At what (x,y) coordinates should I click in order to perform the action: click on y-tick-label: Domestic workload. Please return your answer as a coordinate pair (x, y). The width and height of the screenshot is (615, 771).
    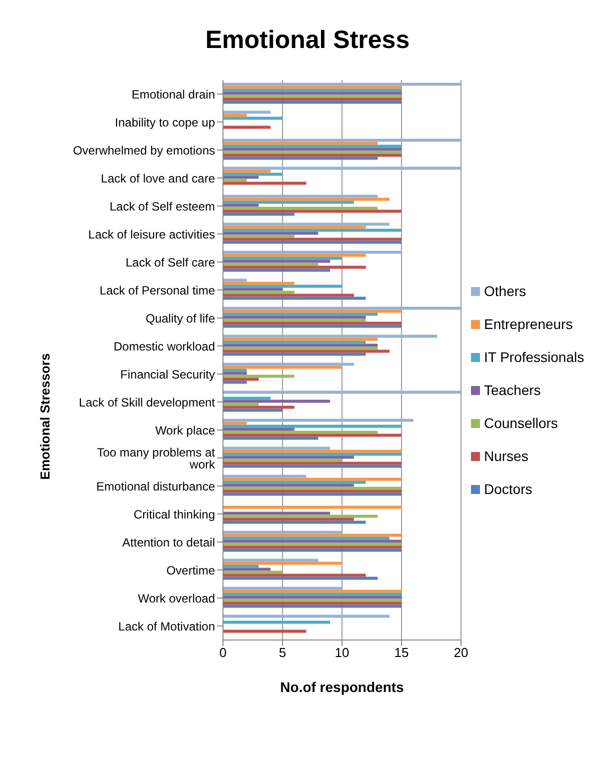
    Looking at the image, I should click on (164, 346).